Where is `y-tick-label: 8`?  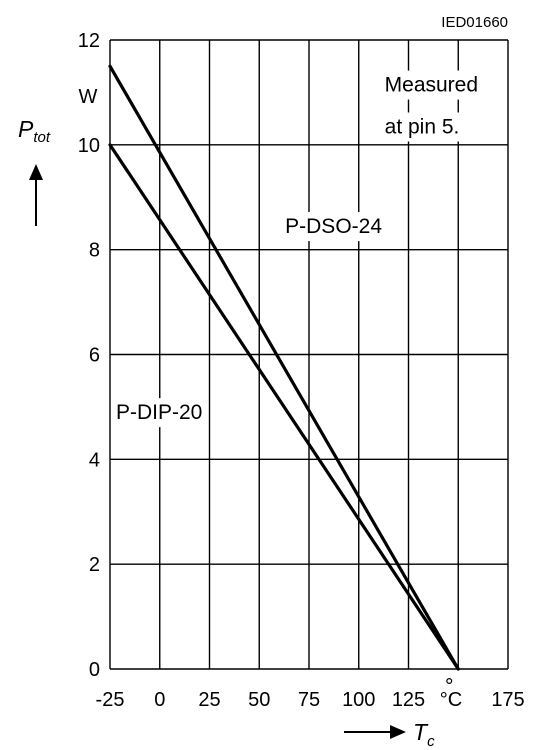 y-tick-label: 8 is located at coordinates (94, 251).